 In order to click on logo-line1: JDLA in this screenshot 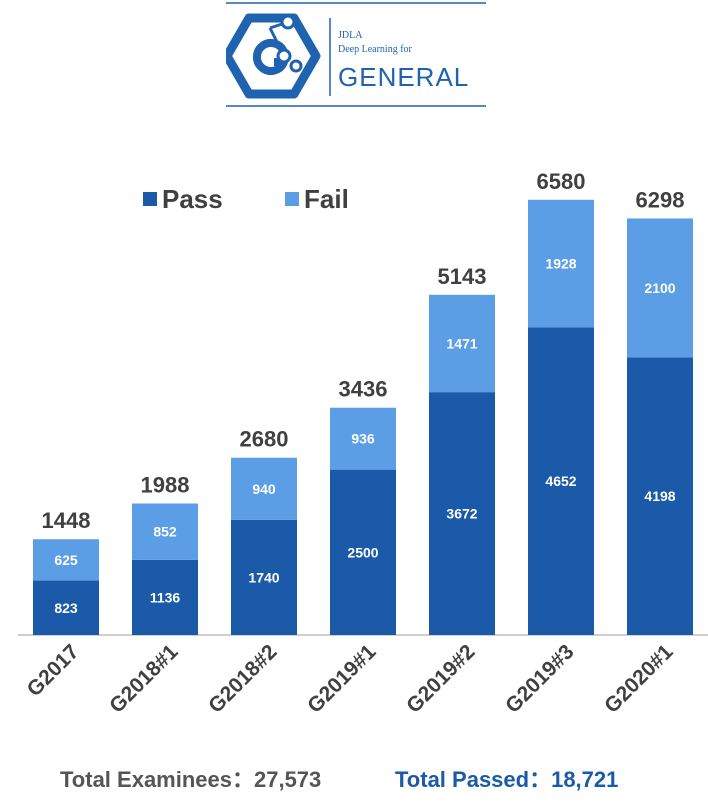, I will do `click(350, 35)`.